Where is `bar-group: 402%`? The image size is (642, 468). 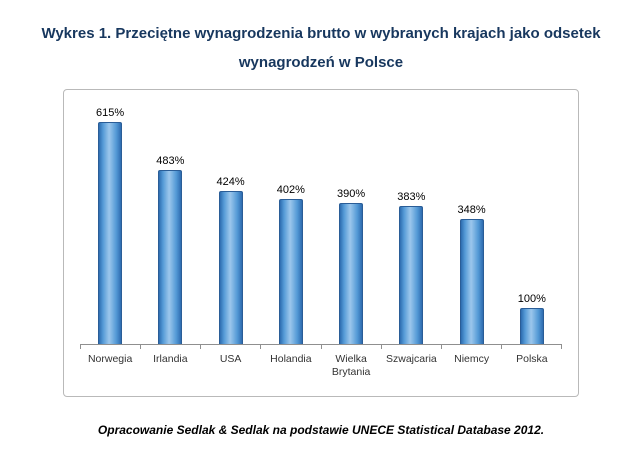
bar-group: 402% is located at coordinates (291, 225).